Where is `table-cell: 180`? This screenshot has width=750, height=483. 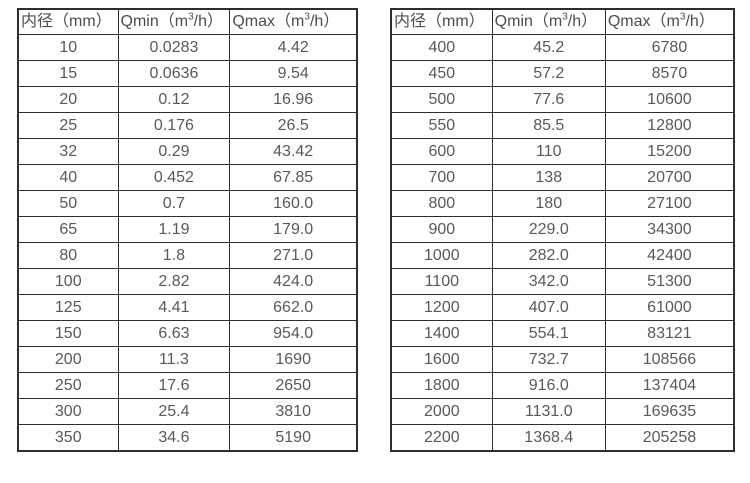
table-cell: 180 is located at coordinates (548, 203).